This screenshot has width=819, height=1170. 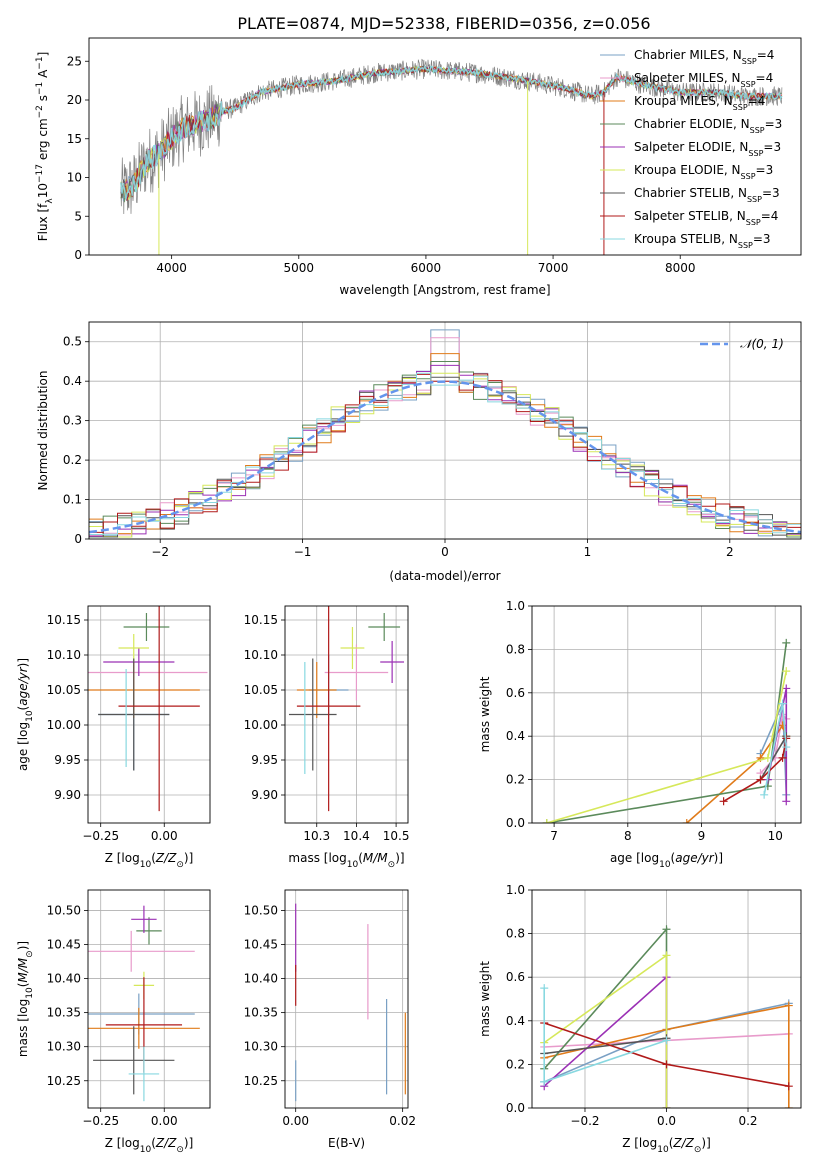 What do you see at coordinates (74, 100) in the screenshot?
I see `y-tick-label: 20` at bounding box center [74, 100].